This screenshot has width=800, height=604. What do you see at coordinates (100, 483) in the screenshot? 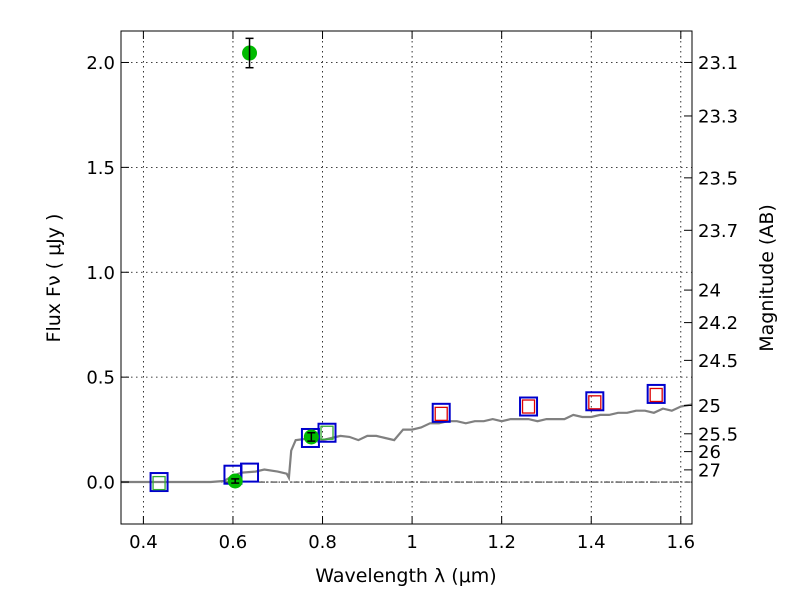
I see `y-tick-label: 0.0` at bounding box center [100, 483].